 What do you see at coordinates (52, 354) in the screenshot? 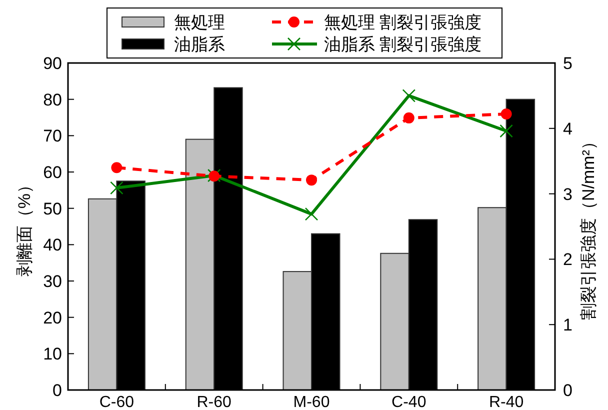
I see `y-tick-label: 10` at bounding box center [52, 354].